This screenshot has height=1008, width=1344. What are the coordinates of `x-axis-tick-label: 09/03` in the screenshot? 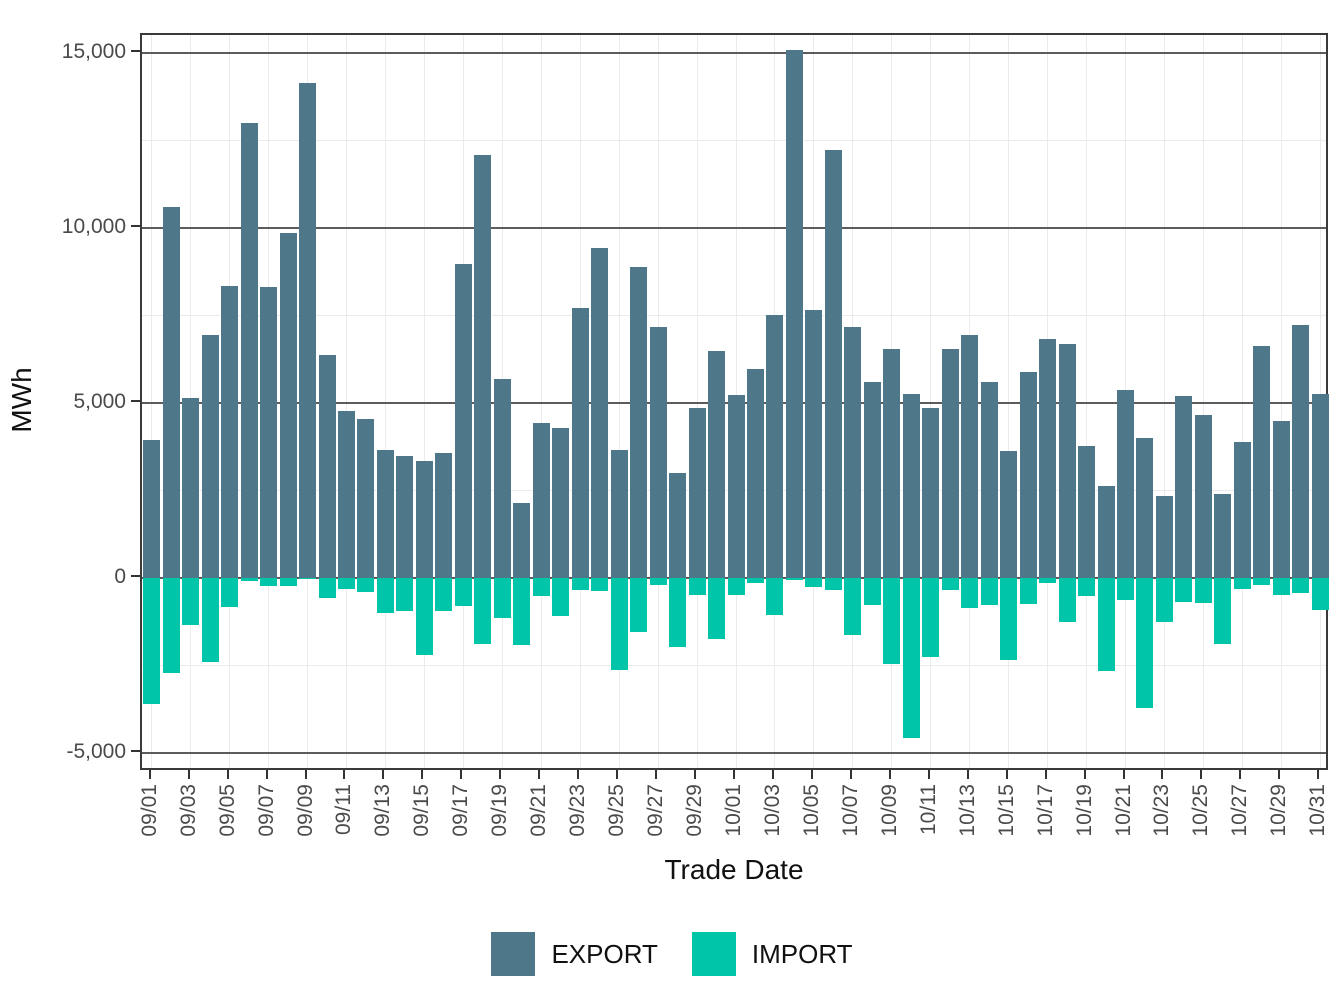 It's located at (188, 810).